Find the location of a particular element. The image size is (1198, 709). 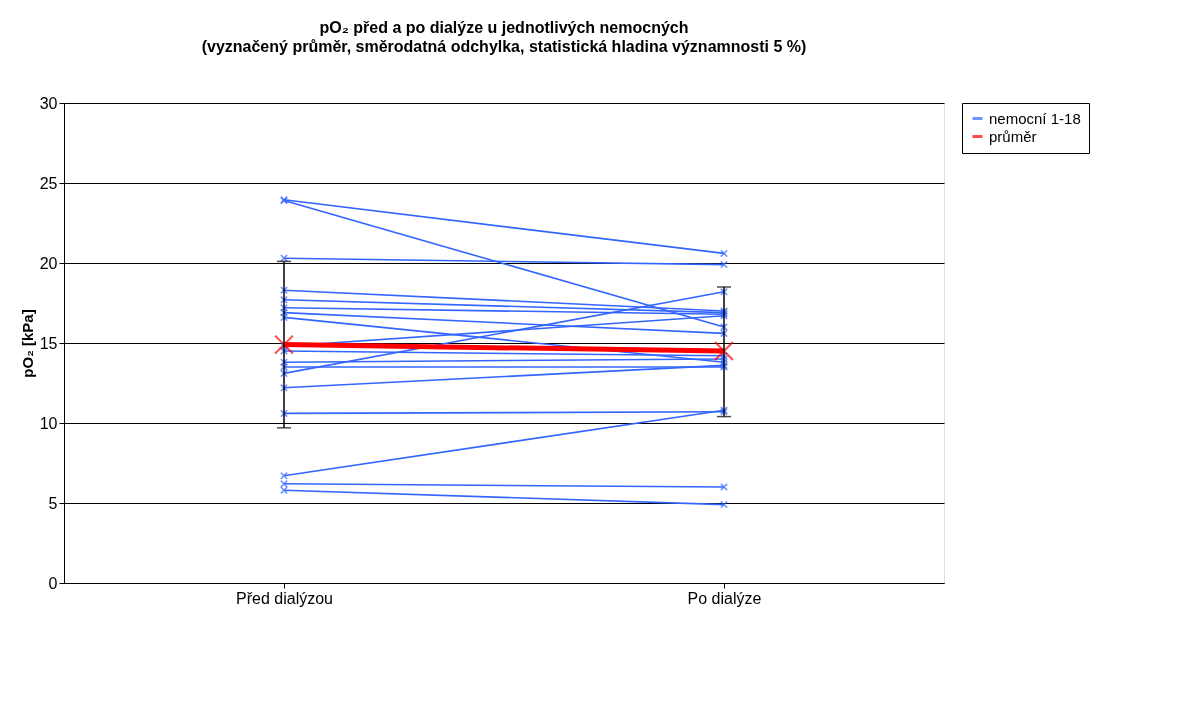

legend-label: nemocní 1-18 is located at coordinates (1035, 118).